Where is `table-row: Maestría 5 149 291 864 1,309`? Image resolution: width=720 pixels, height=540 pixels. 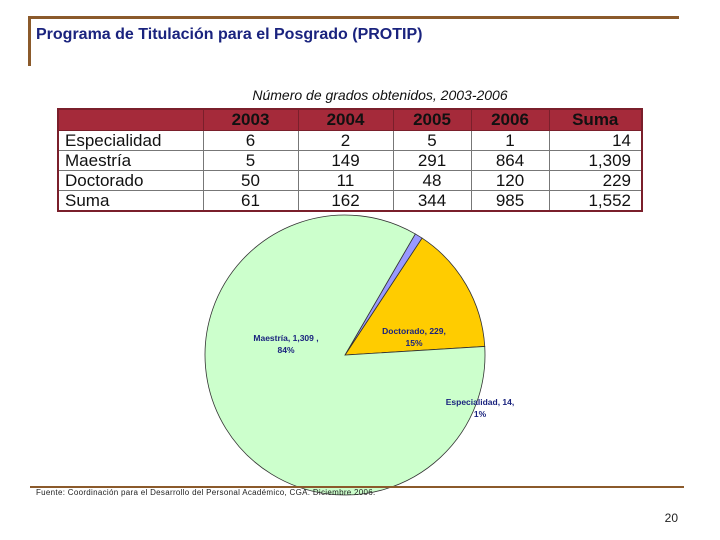
table-row: Maestría 5 149 291 864 1,309 is located at coordinates (350, 160).